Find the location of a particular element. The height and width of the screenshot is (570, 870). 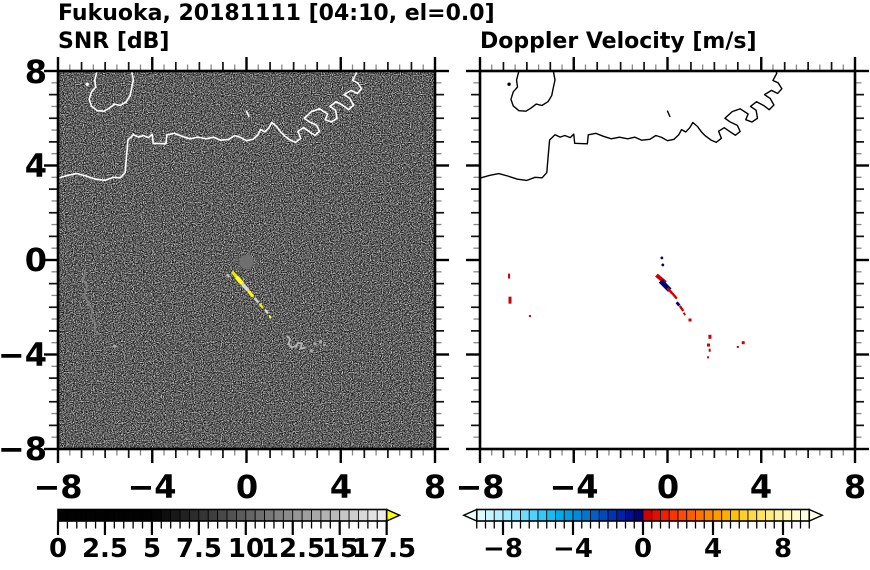

y-axis-label-m4: −4 is located at coordinates (23, 355).